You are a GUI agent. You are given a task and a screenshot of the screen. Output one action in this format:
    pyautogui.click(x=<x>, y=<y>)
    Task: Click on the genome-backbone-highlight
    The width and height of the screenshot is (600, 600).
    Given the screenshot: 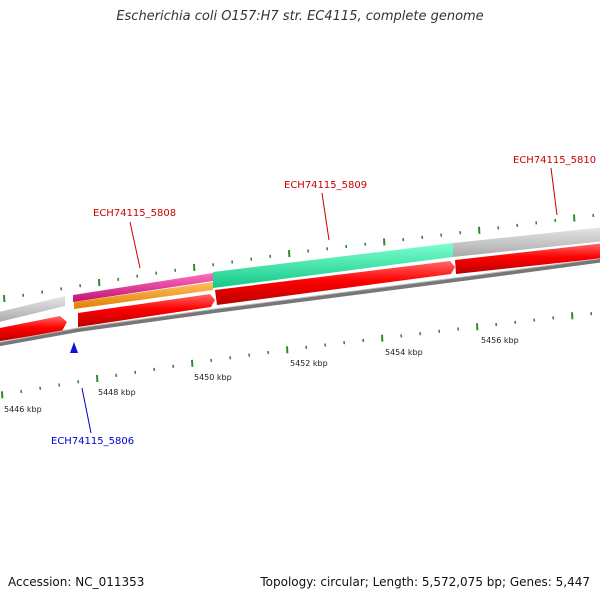 What is the action you would take?
    pyautogui.click(x=300, y=300)
    